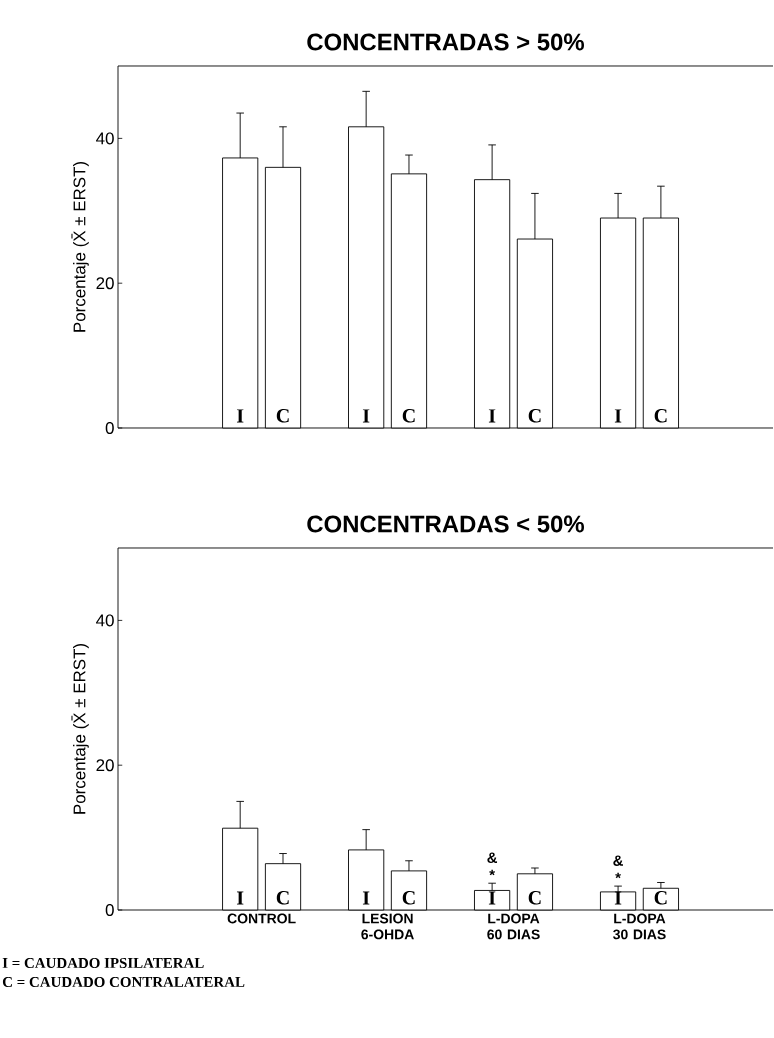 The image size is (774, 1038). What do you see at coordinates (639, 926) in the screenshot?
I see `x-tick-label: L-DOPA 30 DIAS` at bounding box center [639, 926].